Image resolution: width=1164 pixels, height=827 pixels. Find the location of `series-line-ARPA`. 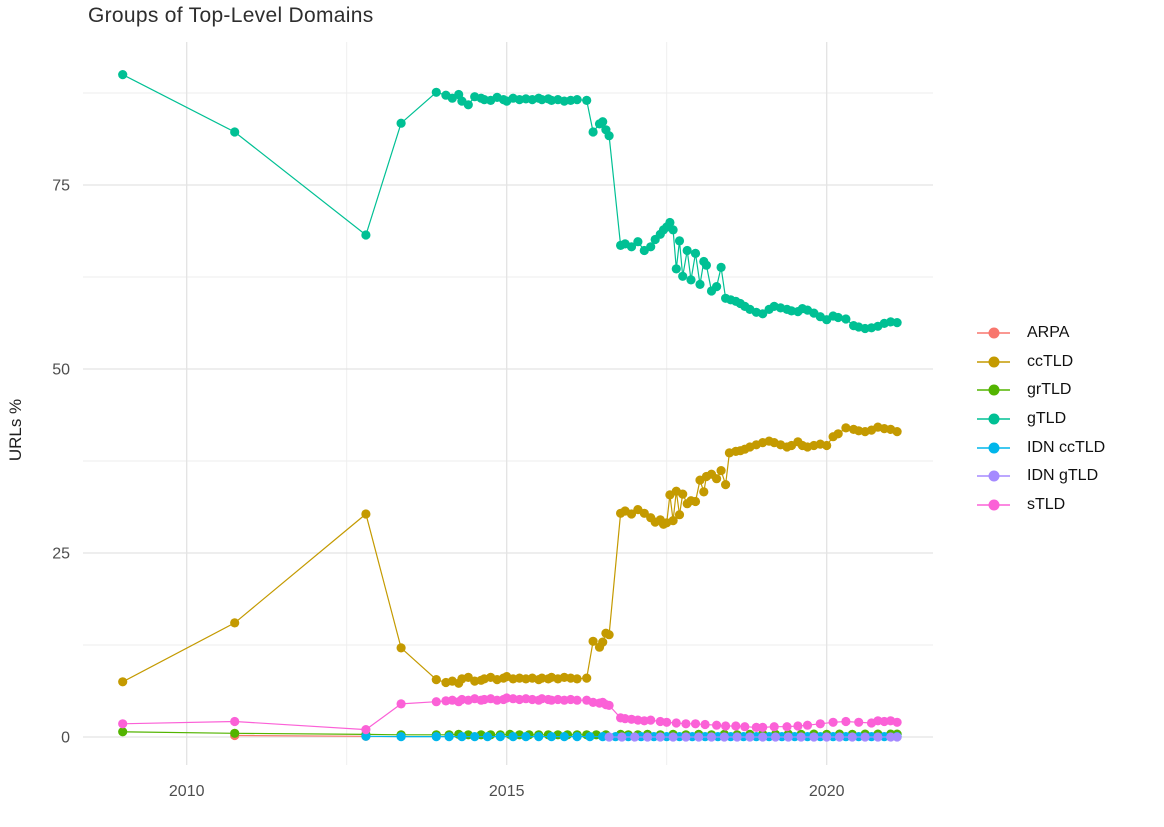

series-line-ARPA is located at coordinates (300, 735).